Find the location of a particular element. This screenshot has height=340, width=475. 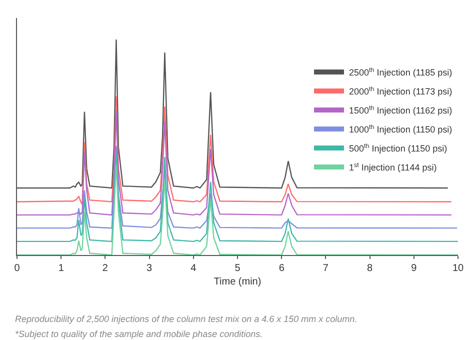

legend-label: 1000$^{th}$ Injection (1150 psi) is located at coordinates (400, 129).